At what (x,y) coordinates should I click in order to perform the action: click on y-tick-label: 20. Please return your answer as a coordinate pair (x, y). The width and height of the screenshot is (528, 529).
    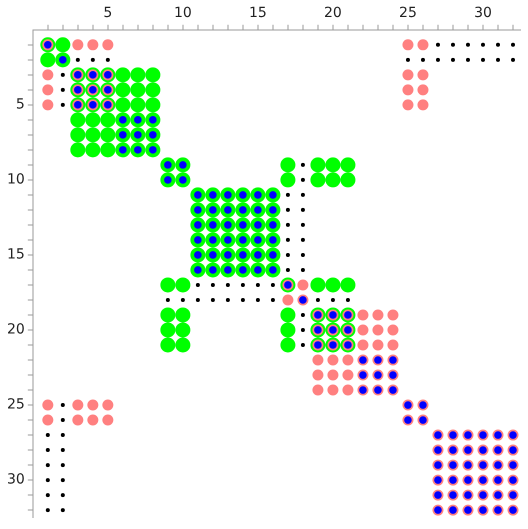
    Looking at the image, I should click on (15, 330).